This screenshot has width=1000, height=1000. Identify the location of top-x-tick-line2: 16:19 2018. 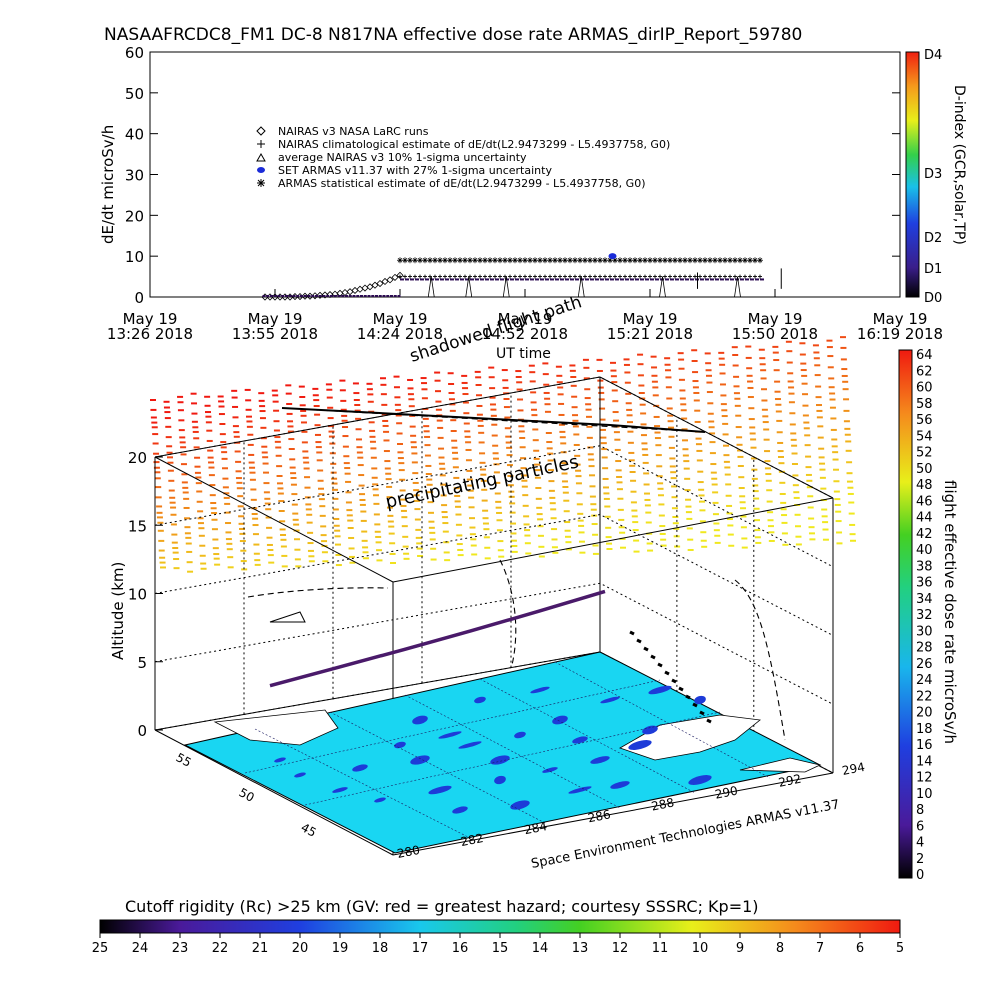
(900, 334).